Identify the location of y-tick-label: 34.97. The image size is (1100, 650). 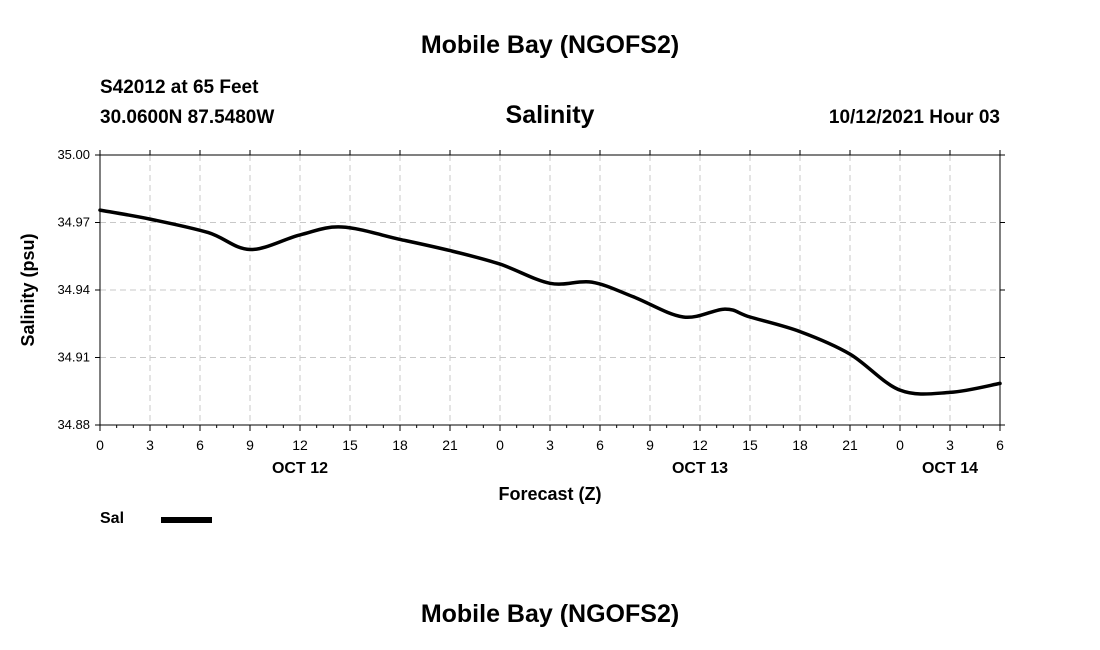
(73, 222).